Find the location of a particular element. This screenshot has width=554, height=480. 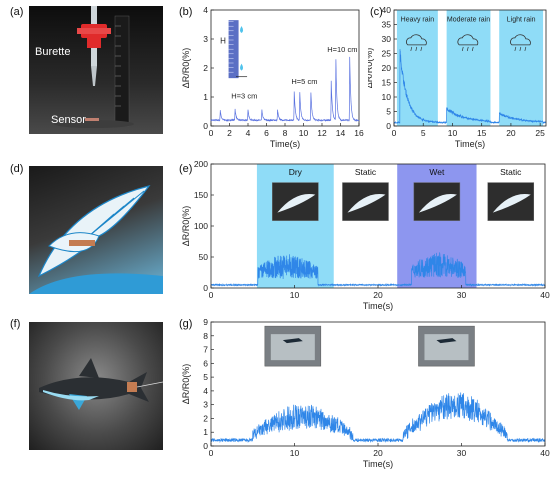

shark-illustration is located at coordinates (101, 384).